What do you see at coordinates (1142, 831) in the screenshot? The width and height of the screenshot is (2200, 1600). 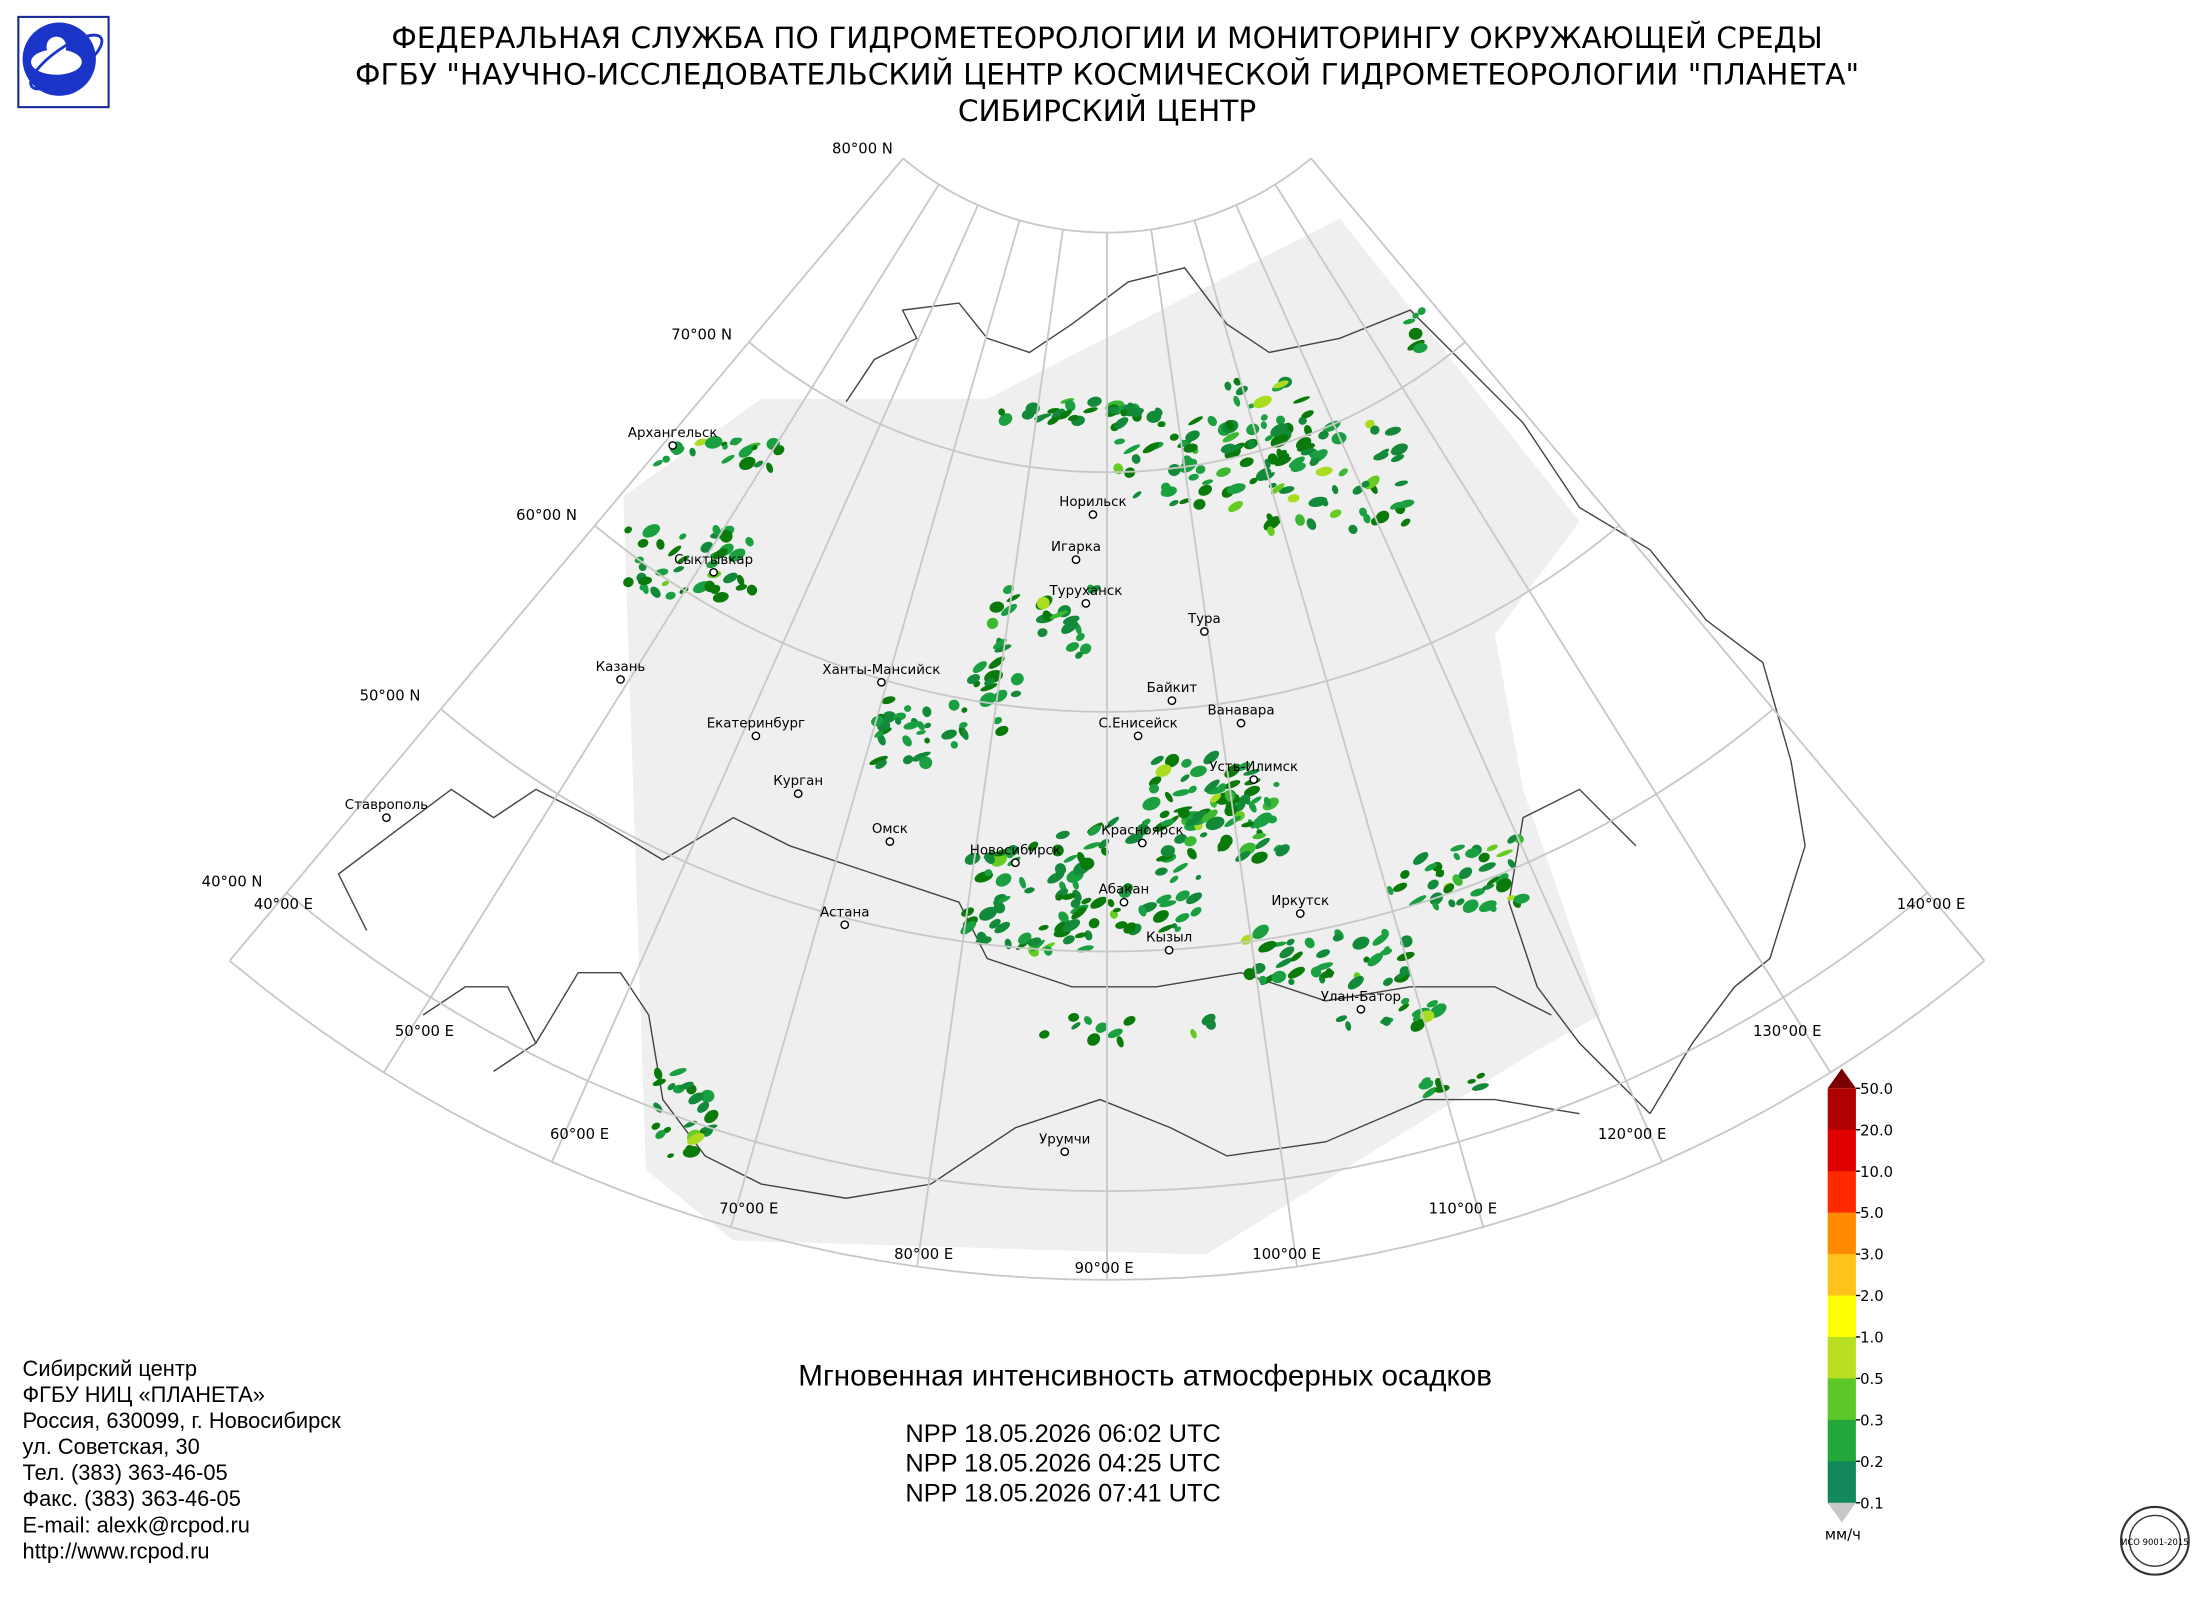 I see `city-label: Красноярск` at bounding box center [1142, 831].